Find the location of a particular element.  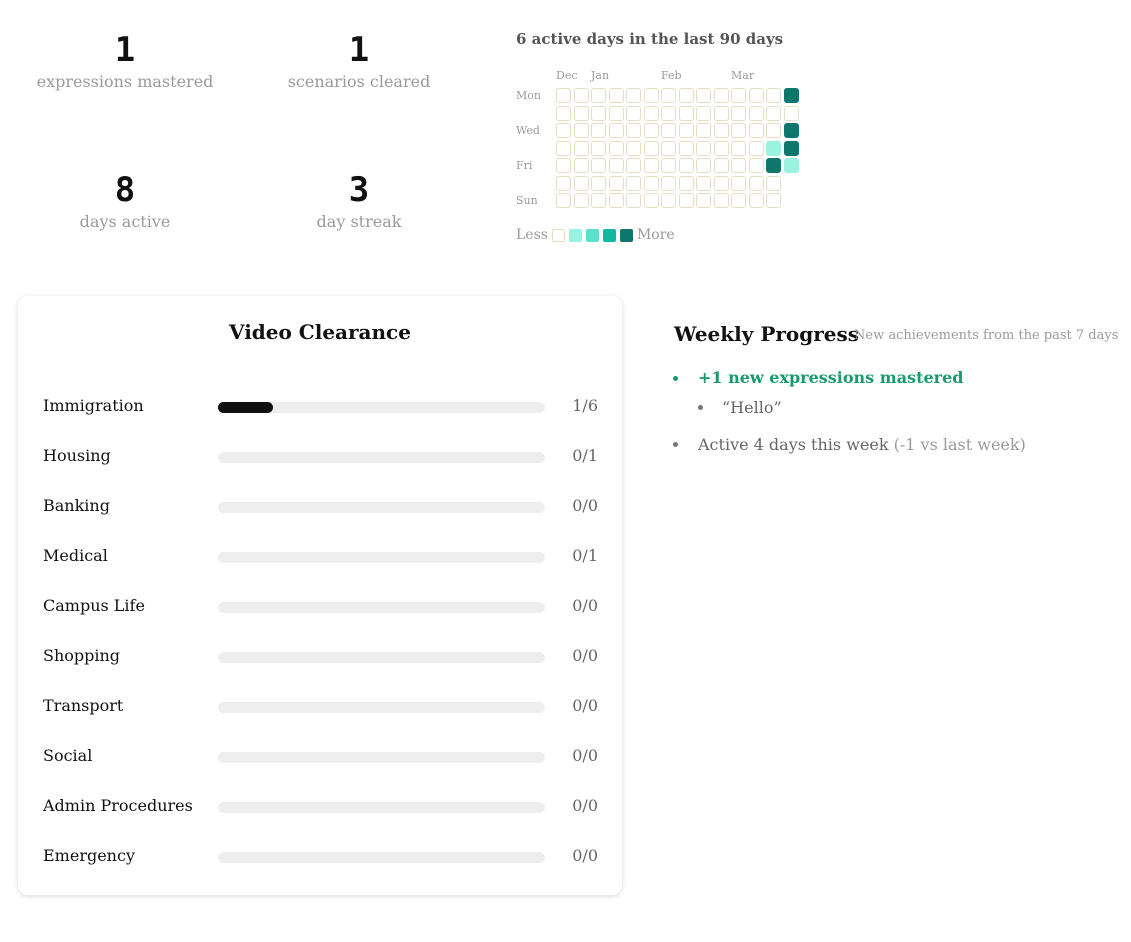

stat-value: 3 is located at coordinates (359, 190).